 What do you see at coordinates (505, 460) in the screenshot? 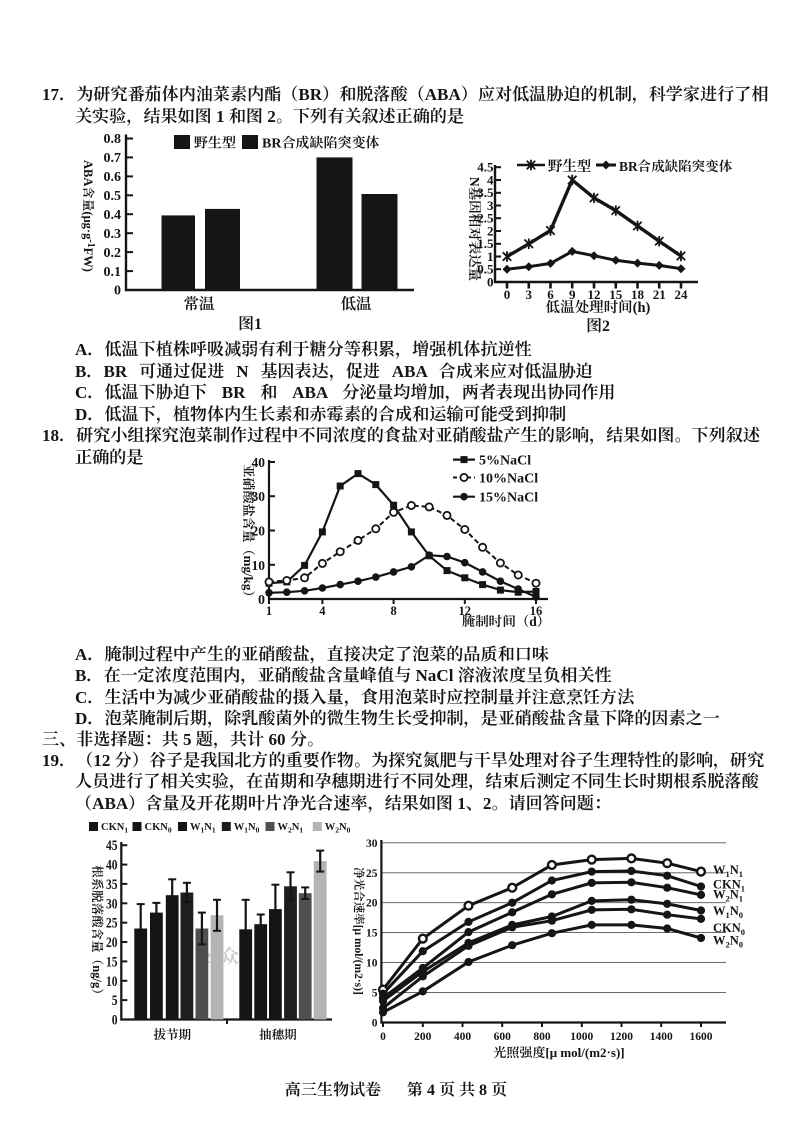
I see `svg-text: 5%NaCl` at bounding box center [505, 460].